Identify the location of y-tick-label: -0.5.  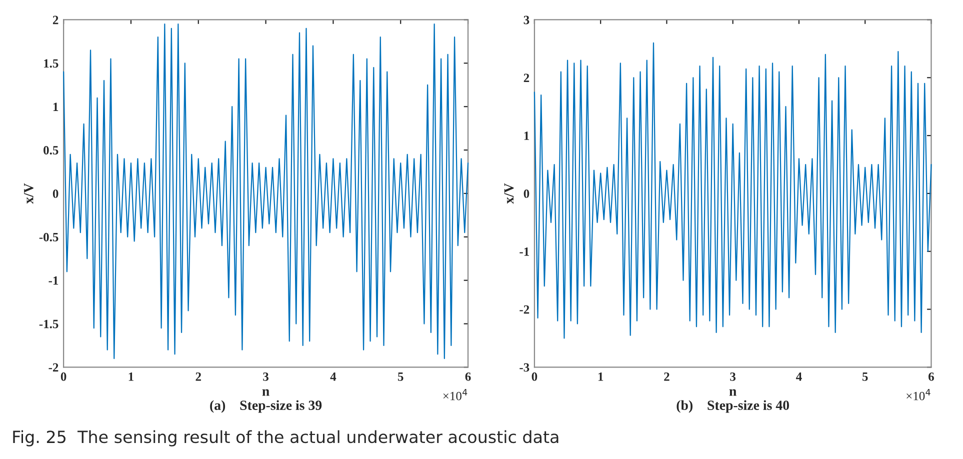
(48, 237).